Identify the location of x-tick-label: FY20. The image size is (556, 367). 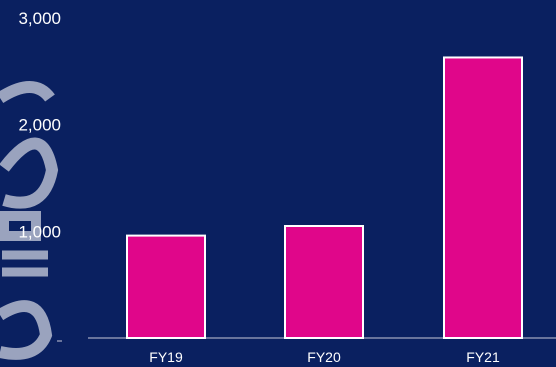
(324, 357).